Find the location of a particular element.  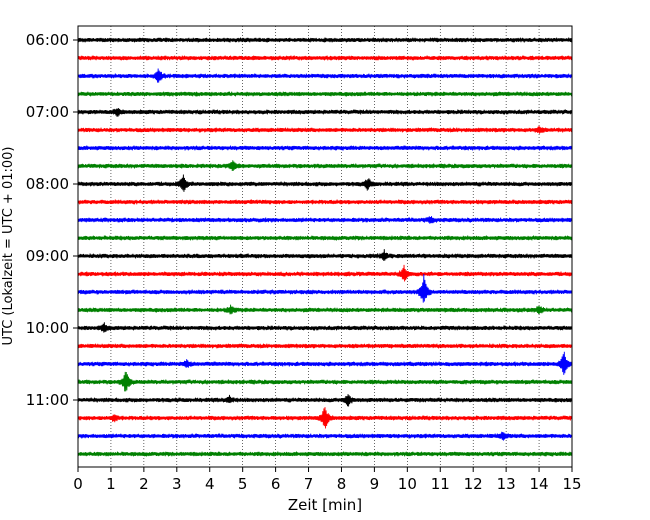

y-tick-label: 09:00 is located at coordinates (47, 256).